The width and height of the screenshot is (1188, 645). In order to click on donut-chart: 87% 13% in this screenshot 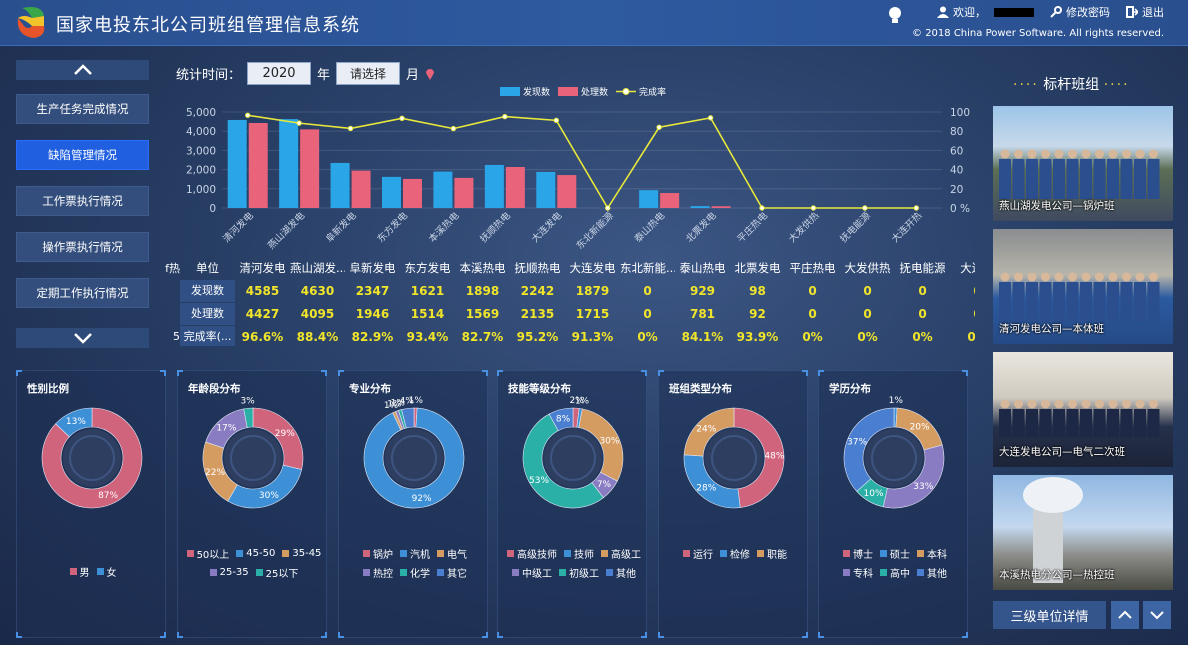, I will do `click(92, 458)`.